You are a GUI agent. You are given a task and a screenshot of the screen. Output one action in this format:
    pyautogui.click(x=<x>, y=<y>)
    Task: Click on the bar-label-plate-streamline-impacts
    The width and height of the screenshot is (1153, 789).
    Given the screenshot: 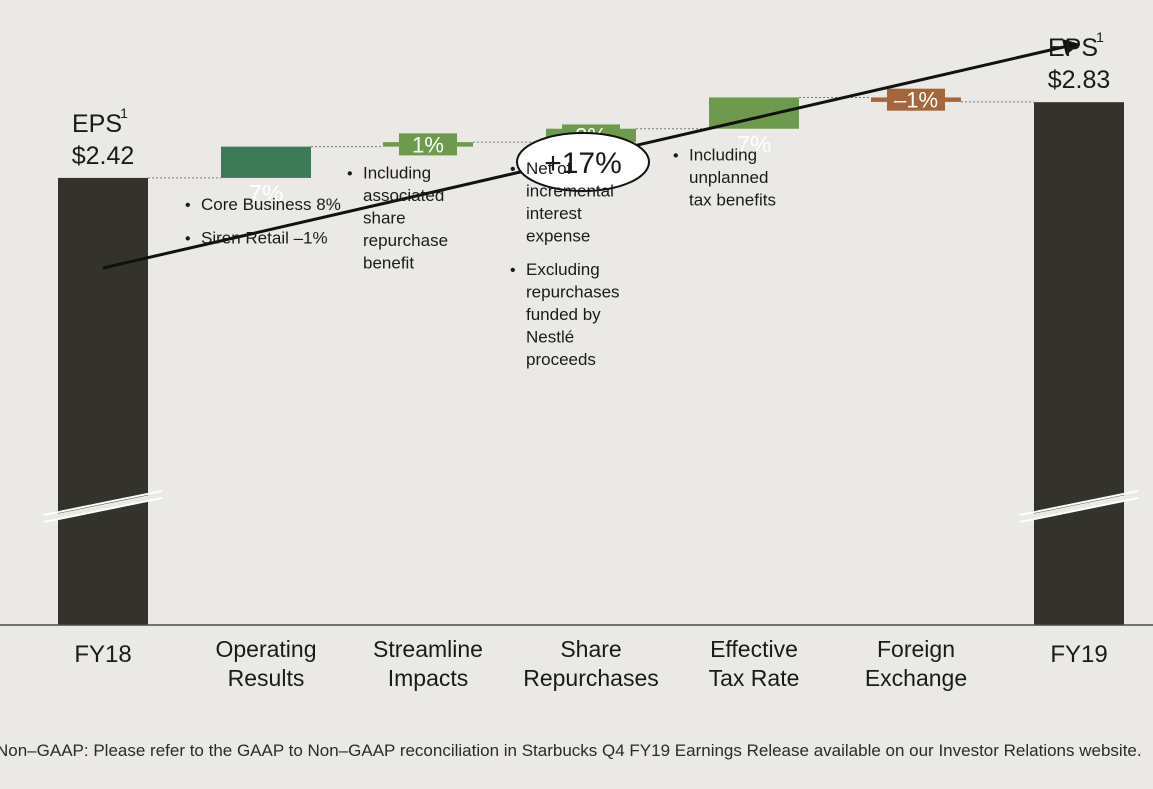 What is the action you would take?
    pyautogui.click(x=428, y=144)
    